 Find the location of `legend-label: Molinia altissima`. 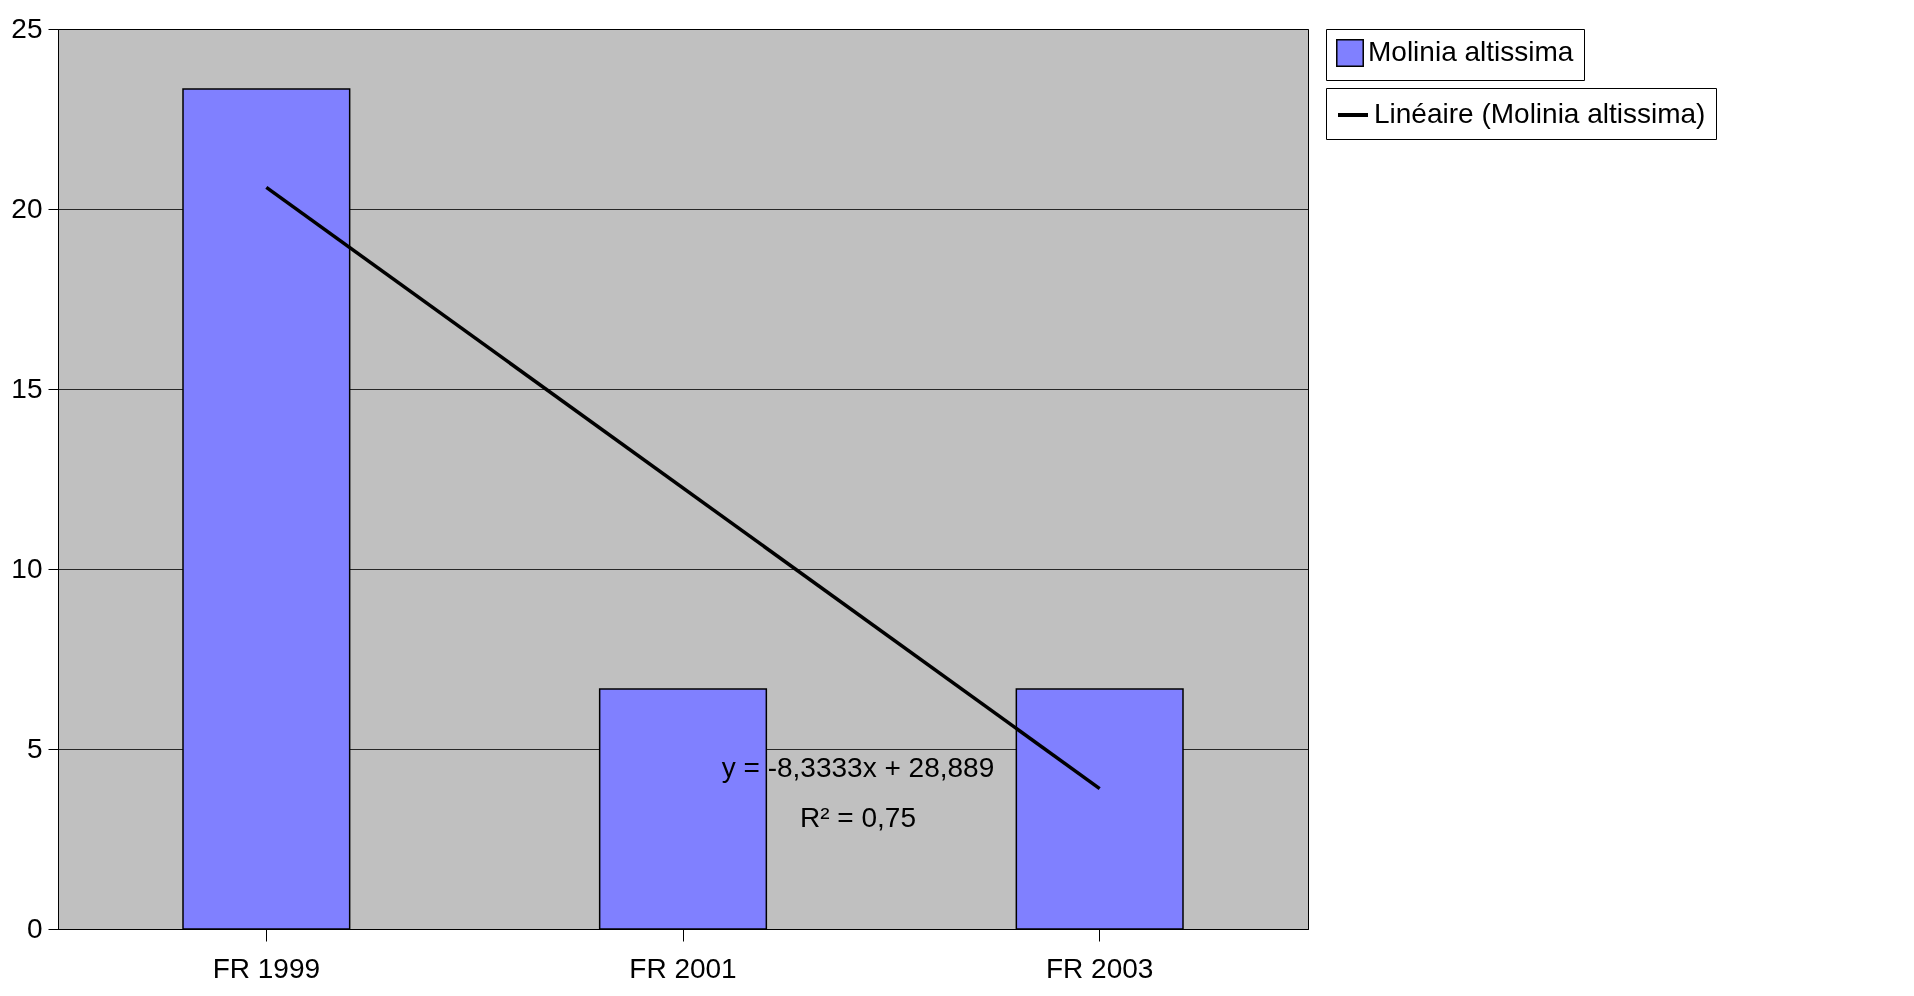

legend-label: Molinia altissima is located at coordinates (1471, 51).